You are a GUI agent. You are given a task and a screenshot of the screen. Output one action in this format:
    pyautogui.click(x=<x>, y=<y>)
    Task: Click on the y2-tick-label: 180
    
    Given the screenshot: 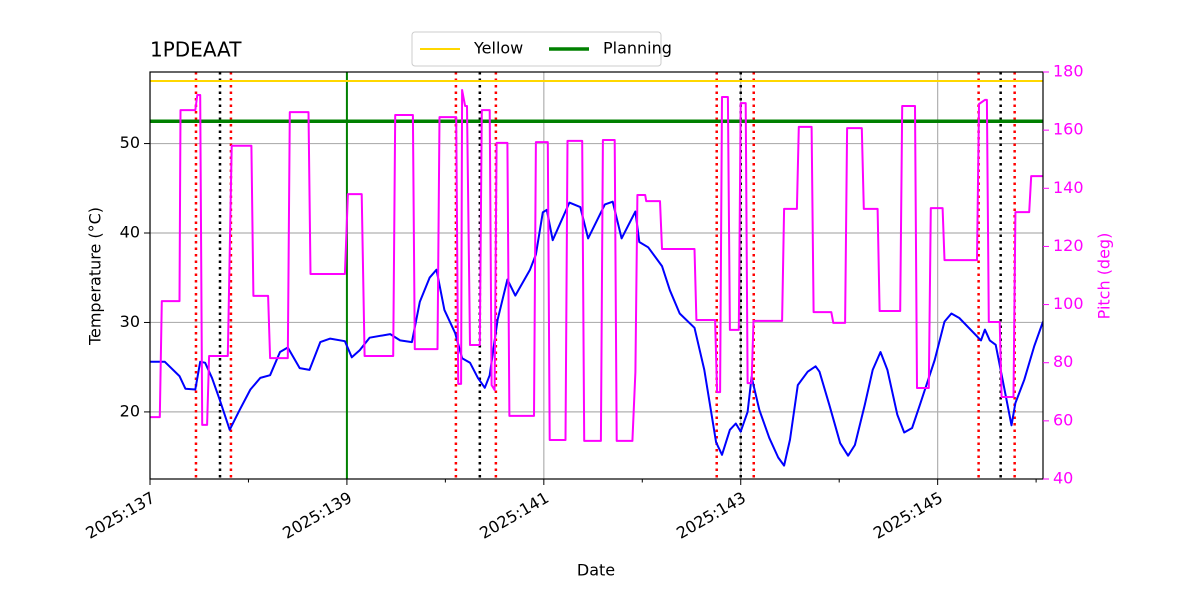 What is the action you would take?
    pyautogui.click(x=1068, y=71)
    